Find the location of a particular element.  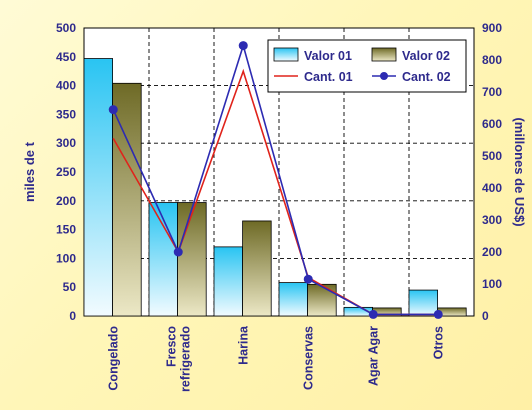

category-label: Otros is located at coordinates (438, 342).